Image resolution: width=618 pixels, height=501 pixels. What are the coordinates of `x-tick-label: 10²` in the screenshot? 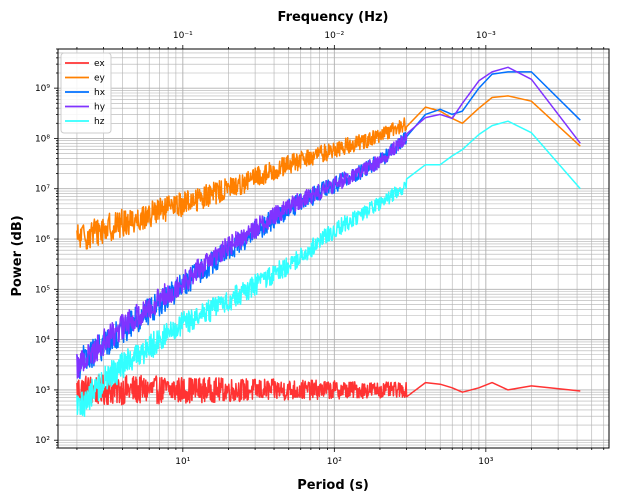 It's located at (334, 462).